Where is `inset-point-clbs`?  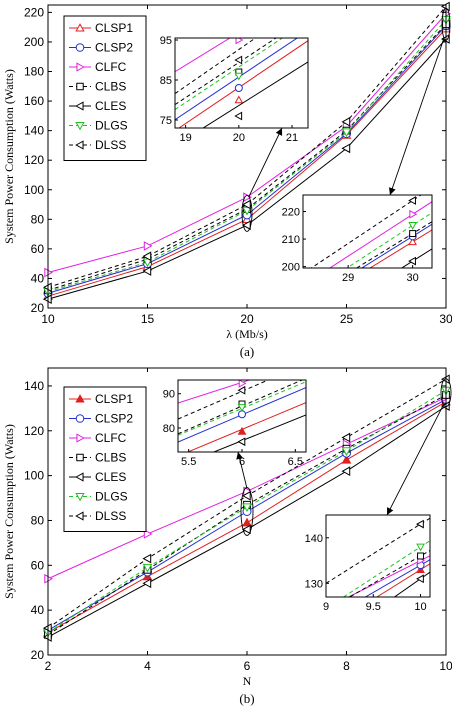 inset-point-clbs is located at coordinates (413, 234).